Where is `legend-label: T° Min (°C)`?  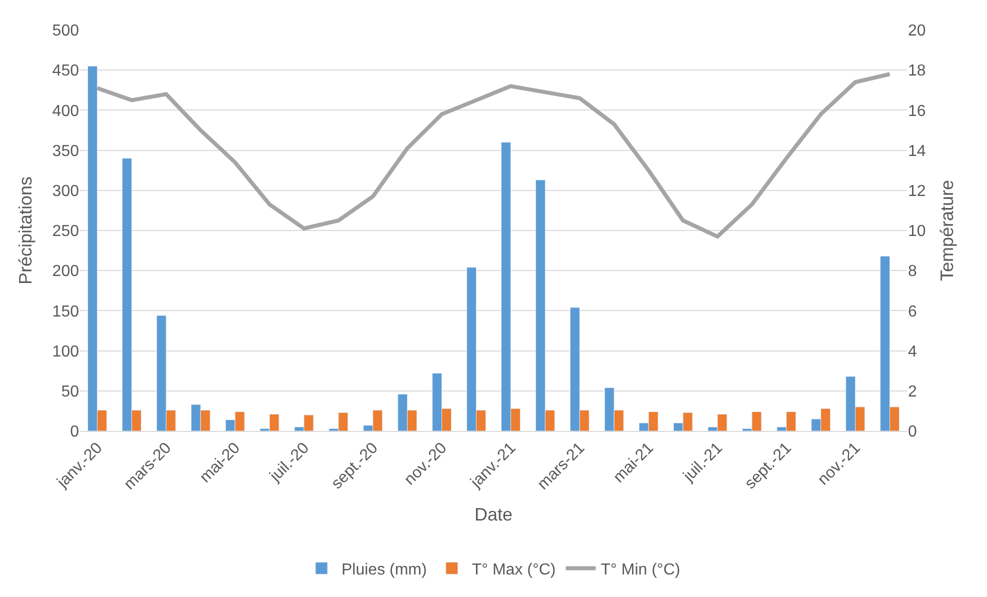 legend-label: T° Min (°C) is located at coordinates (640, 569).